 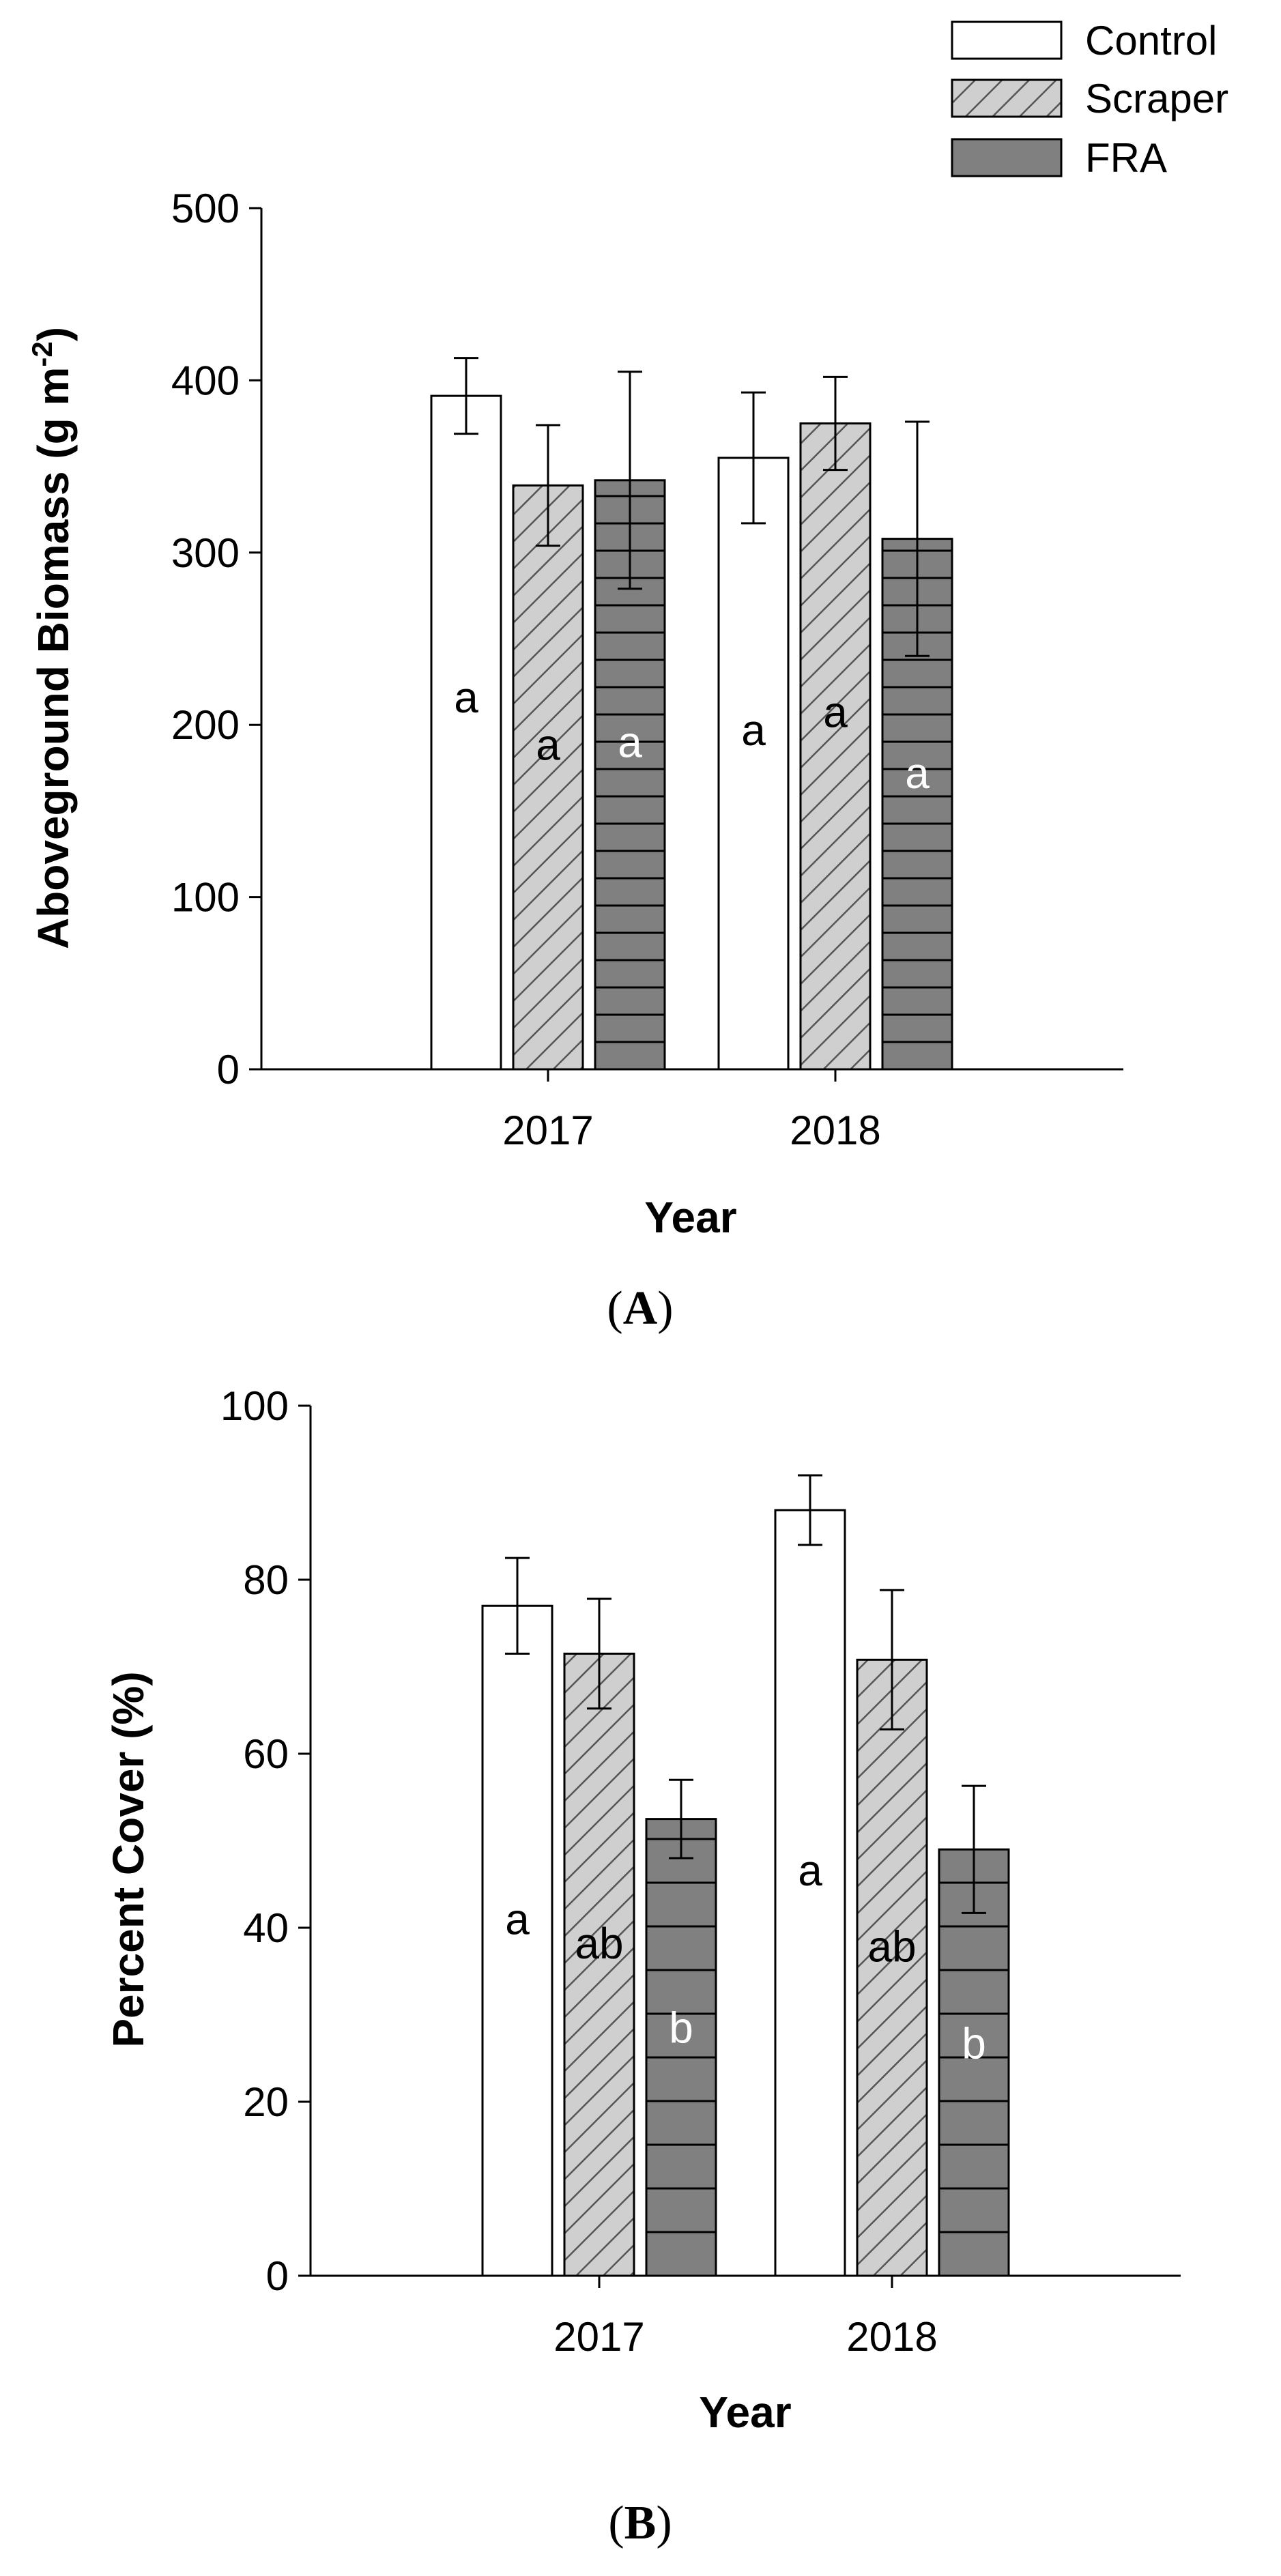 I want to click on chart-a-y-tick-label: 300, so click(x=205, y=553).